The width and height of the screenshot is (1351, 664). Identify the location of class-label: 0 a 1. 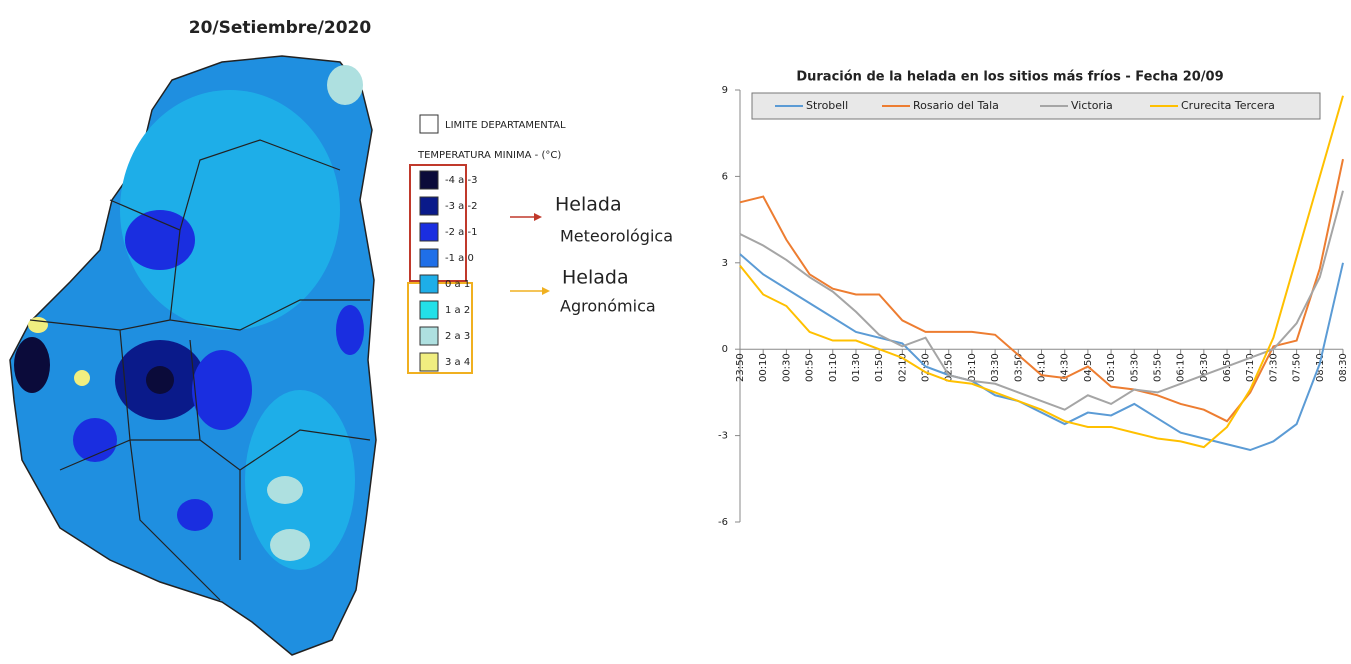
(457, 284).